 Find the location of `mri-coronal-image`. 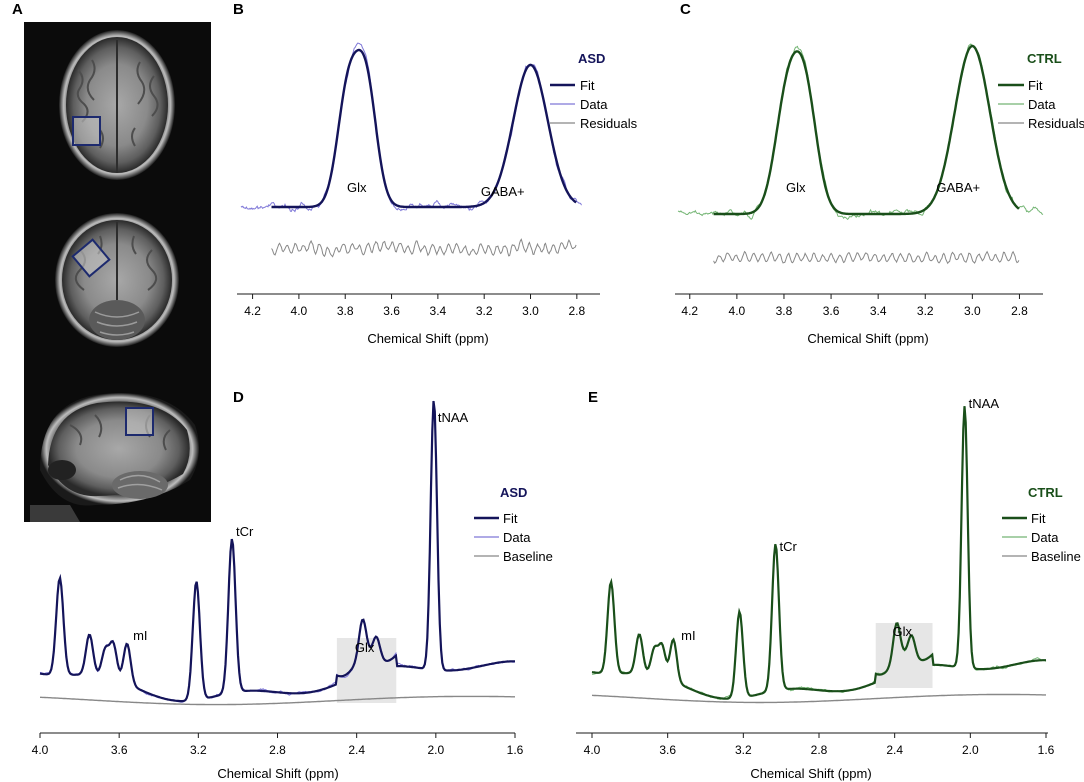

mri-coronal-image is located at coordinates (117, 280).